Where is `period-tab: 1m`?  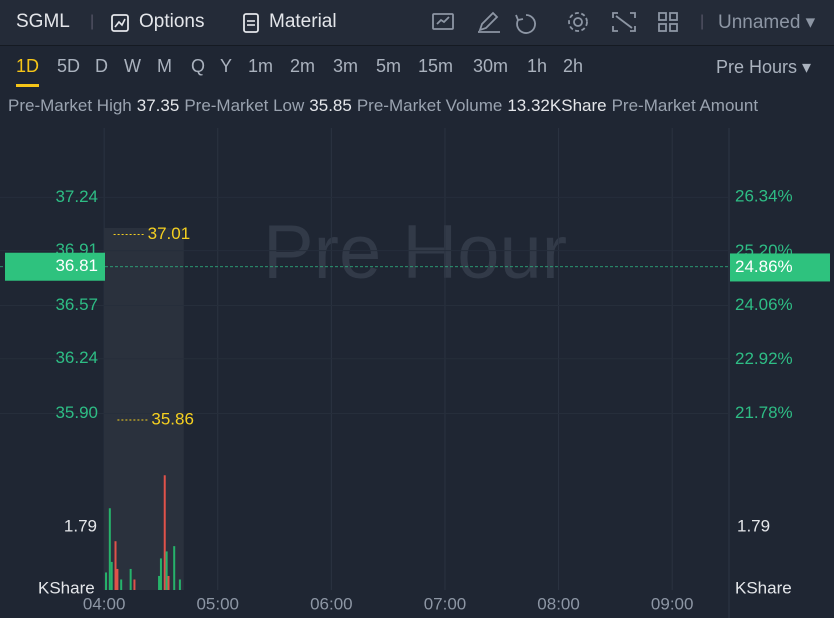 period-tab: 1m is located at coordinates (261, 66).